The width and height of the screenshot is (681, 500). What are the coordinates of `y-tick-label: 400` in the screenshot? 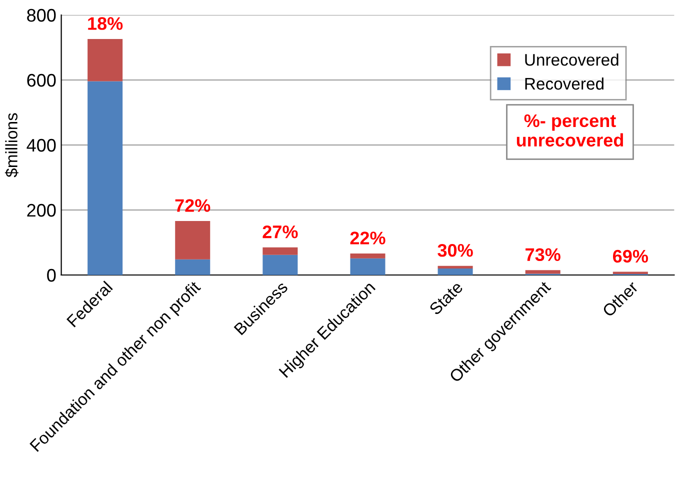 It's located at (41, 145).